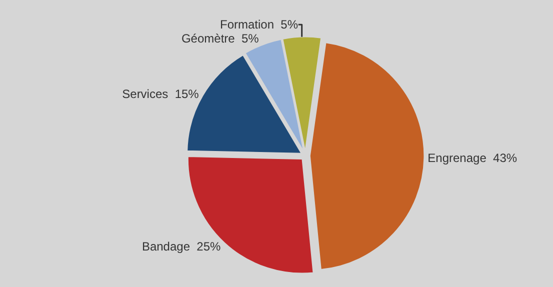  Describe the element at coordinates (220, 39) in the screenshot. I see `slice-label: Géomètre 5%` at that location.